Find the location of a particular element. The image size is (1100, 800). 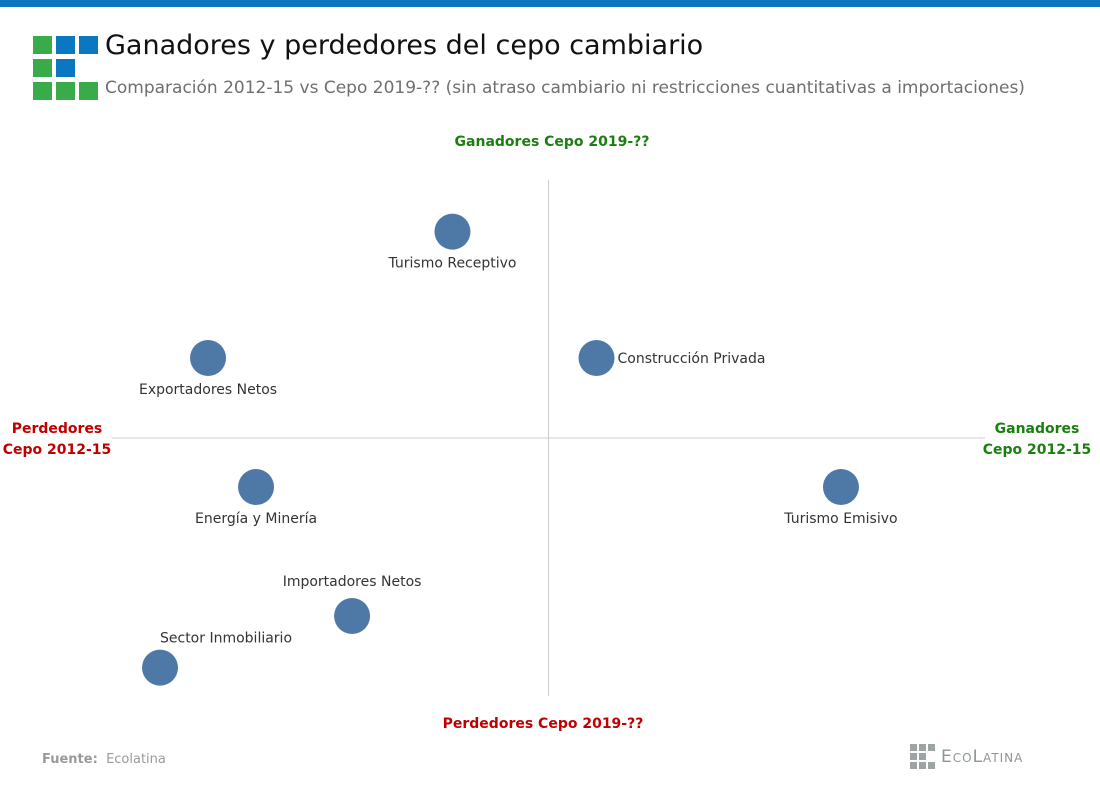

data-label: Turismo Emisivo is located at coordinates (840, 519).